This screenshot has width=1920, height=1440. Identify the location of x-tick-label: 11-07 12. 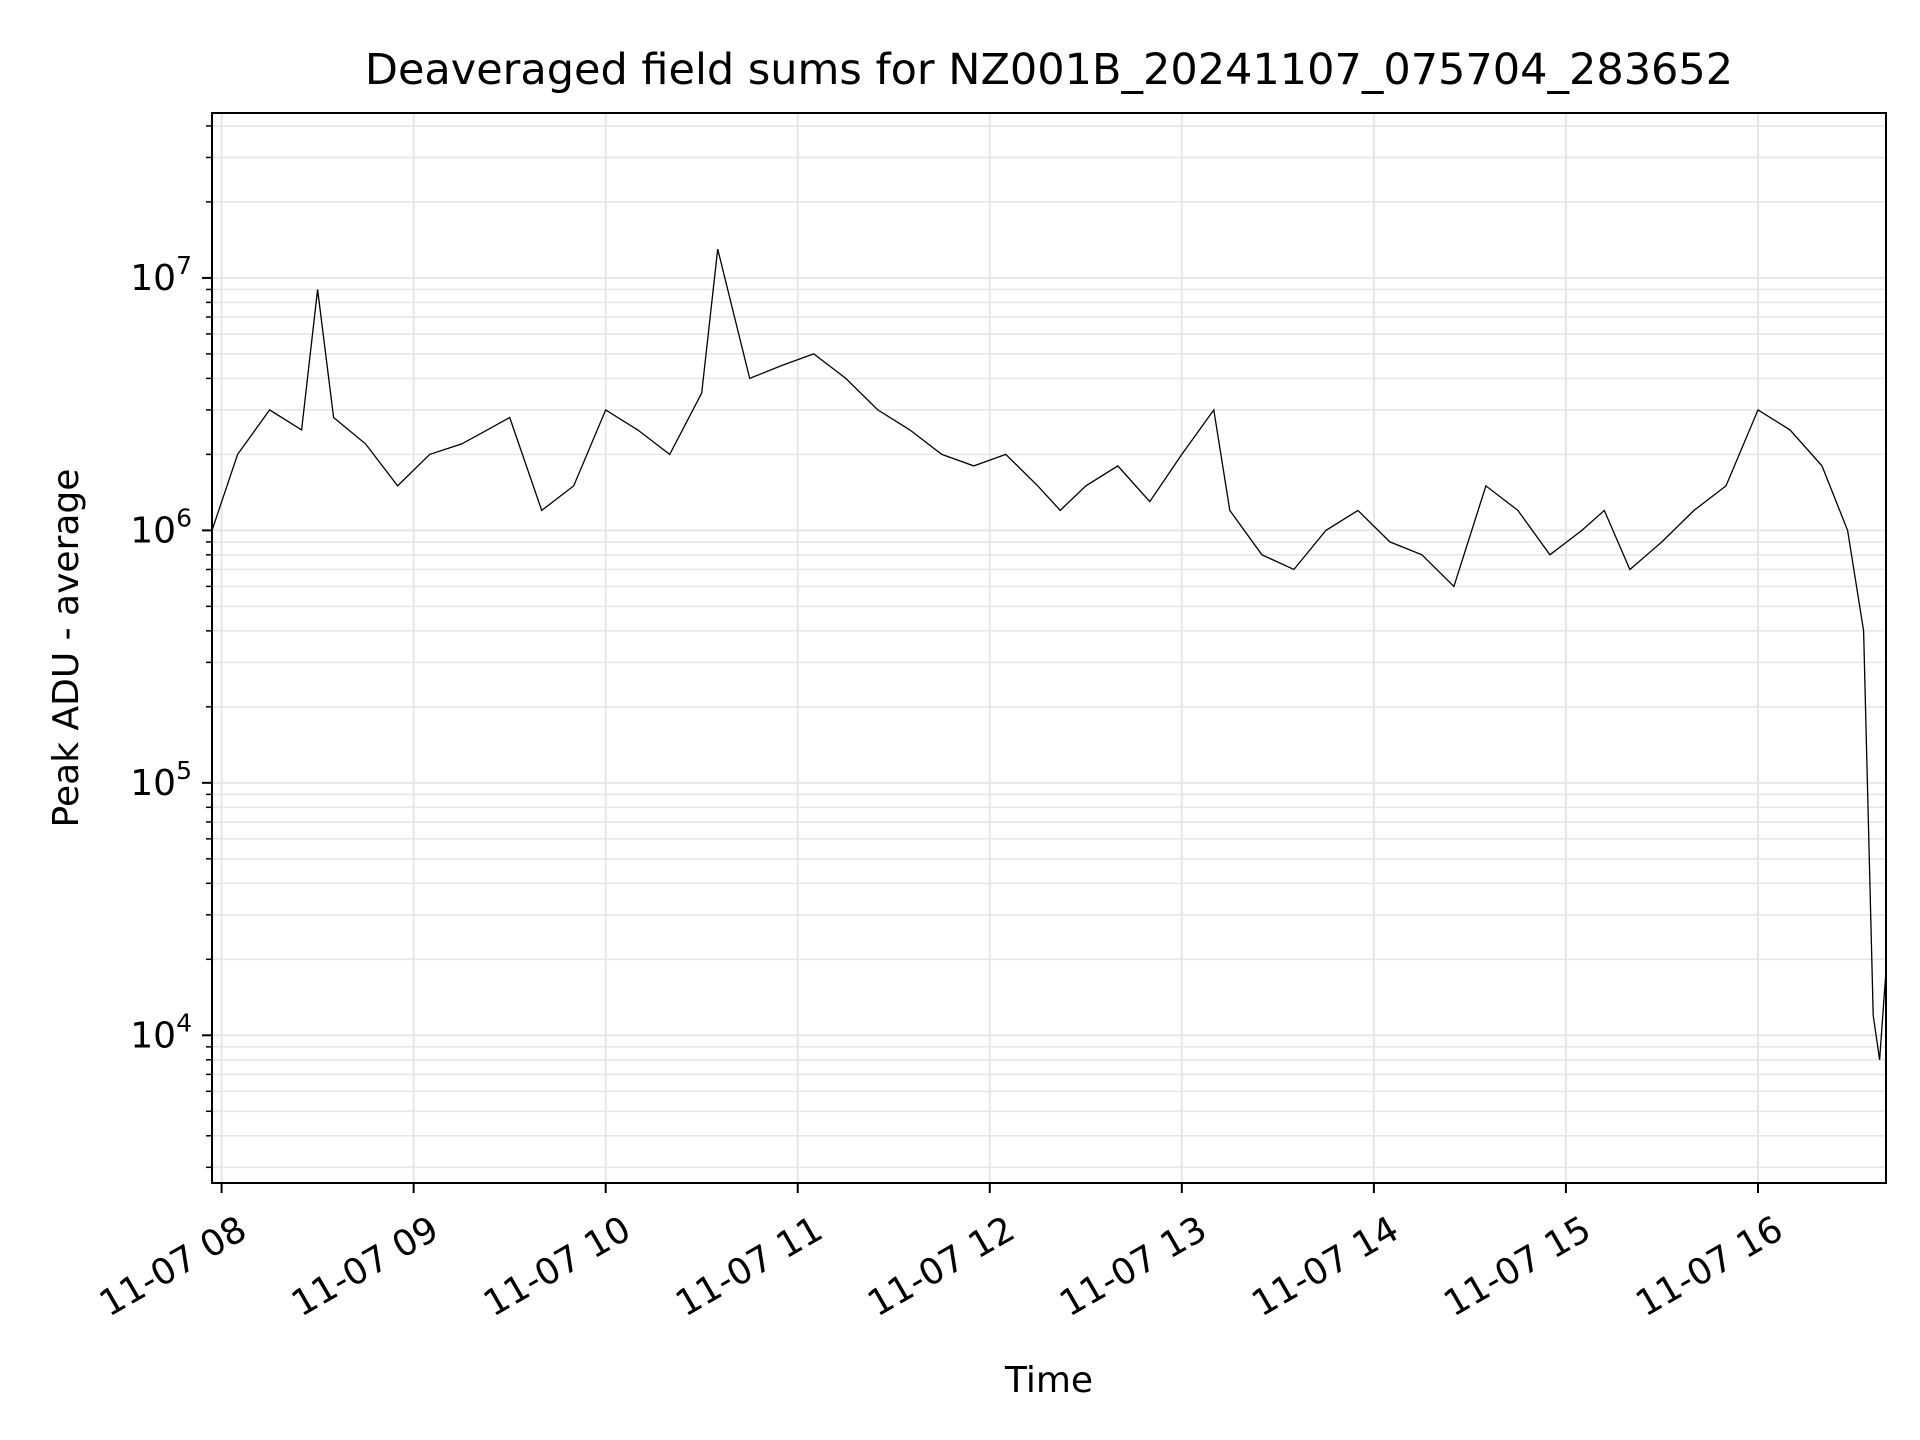
(941, 1267).